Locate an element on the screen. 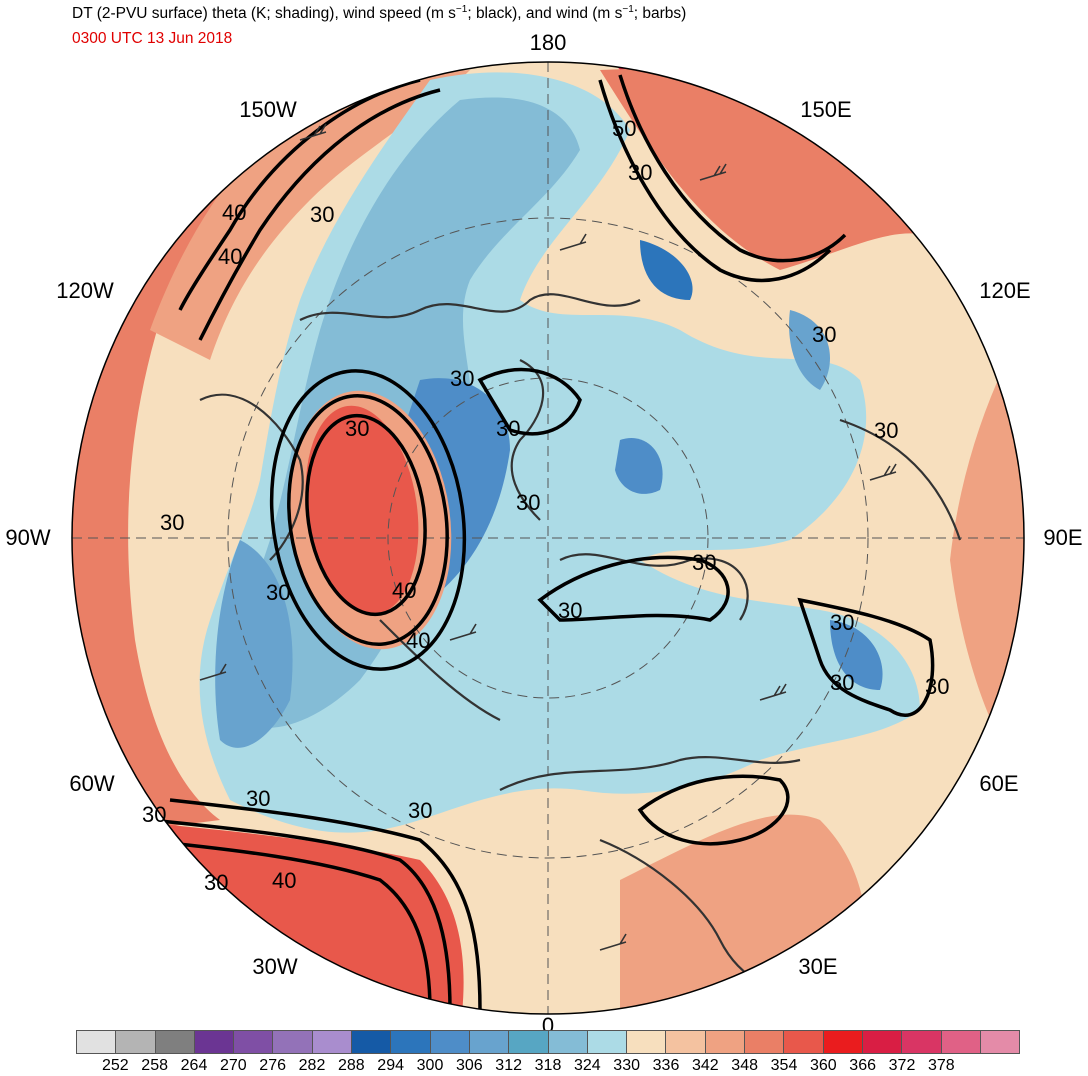 This screenshot has width=1088, height=1076. colorbar-label: 300 is located at coordinates (430, 1065).